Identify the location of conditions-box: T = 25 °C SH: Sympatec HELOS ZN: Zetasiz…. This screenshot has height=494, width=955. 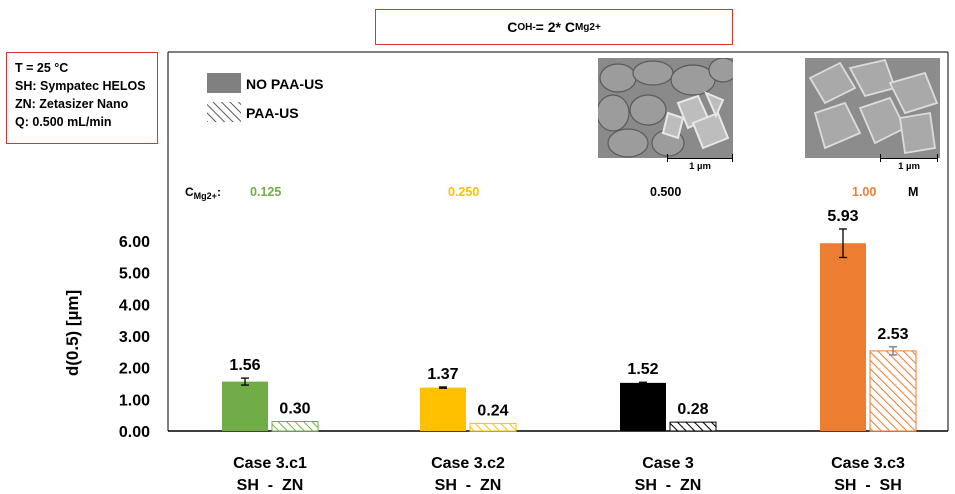
(82, 98).